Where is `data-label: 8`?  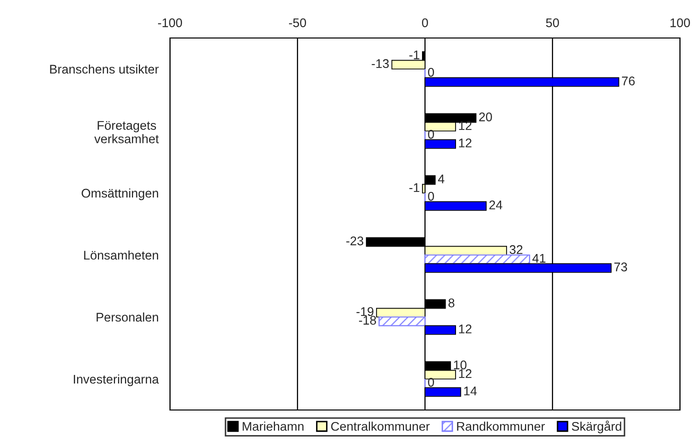 data-label: 8 is located at coordinates (451, 303).